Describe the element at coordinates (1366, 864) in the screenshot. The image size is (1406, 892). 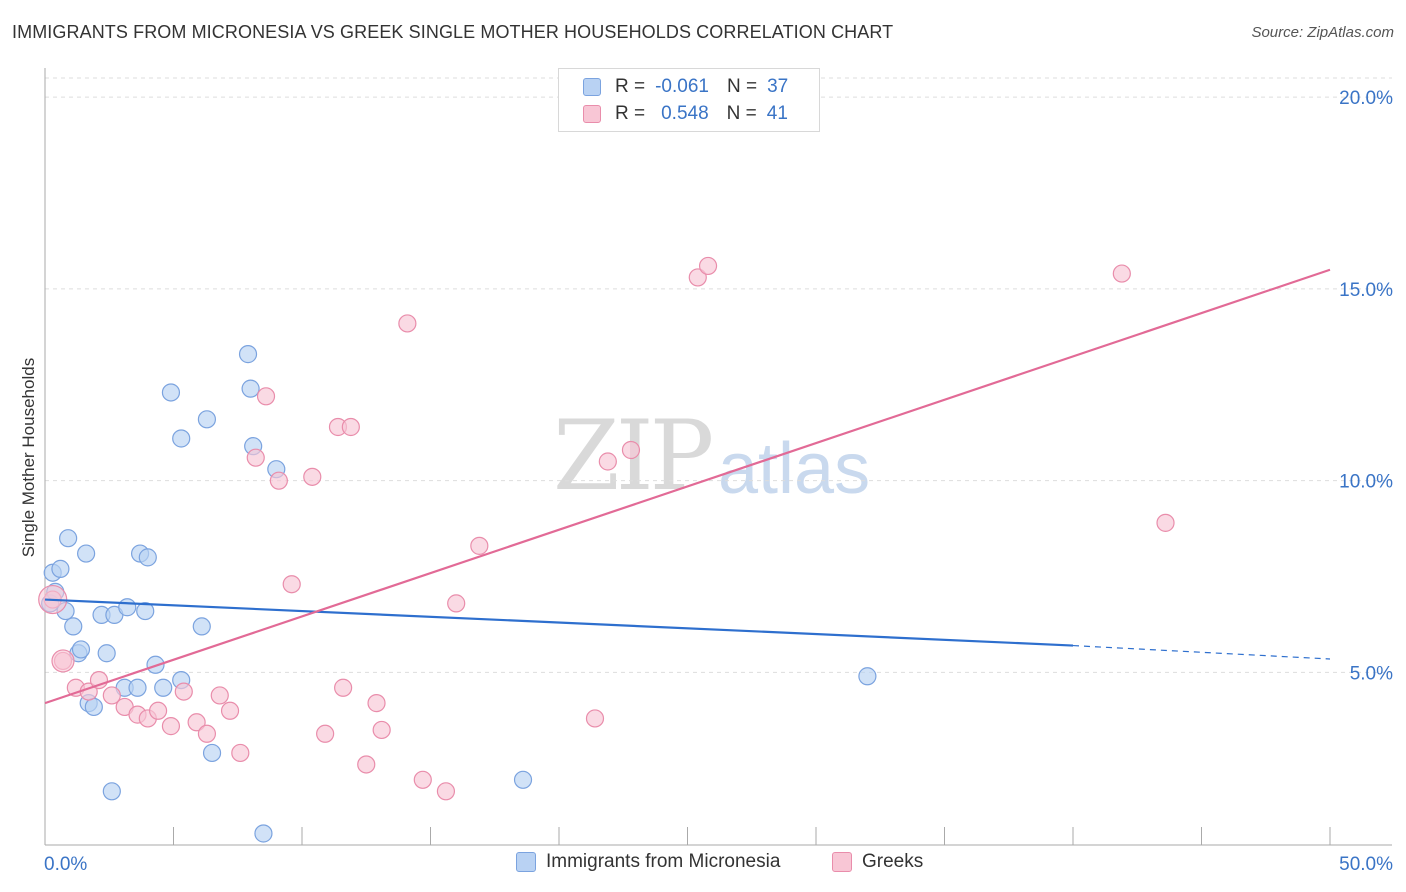
I see `x-tick-label: 50.0%` at that location.